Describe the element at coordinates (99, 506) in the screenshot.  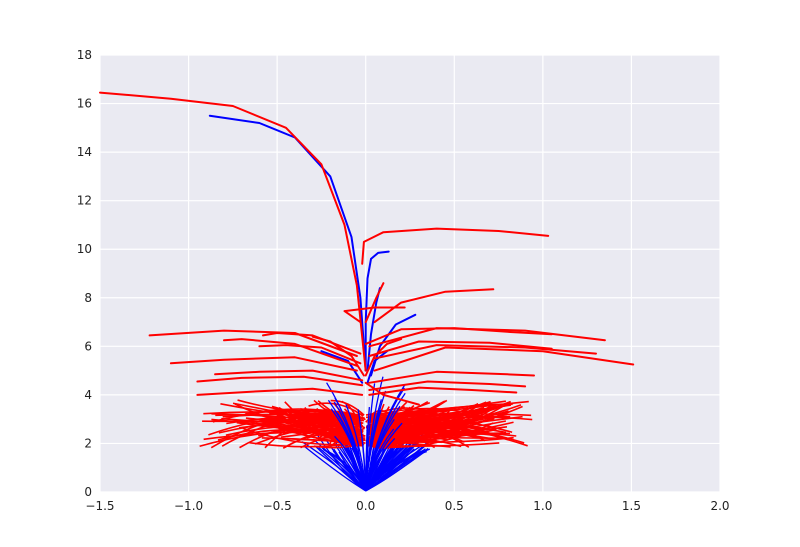
I see `x-tick-label: −1.5` at that location.